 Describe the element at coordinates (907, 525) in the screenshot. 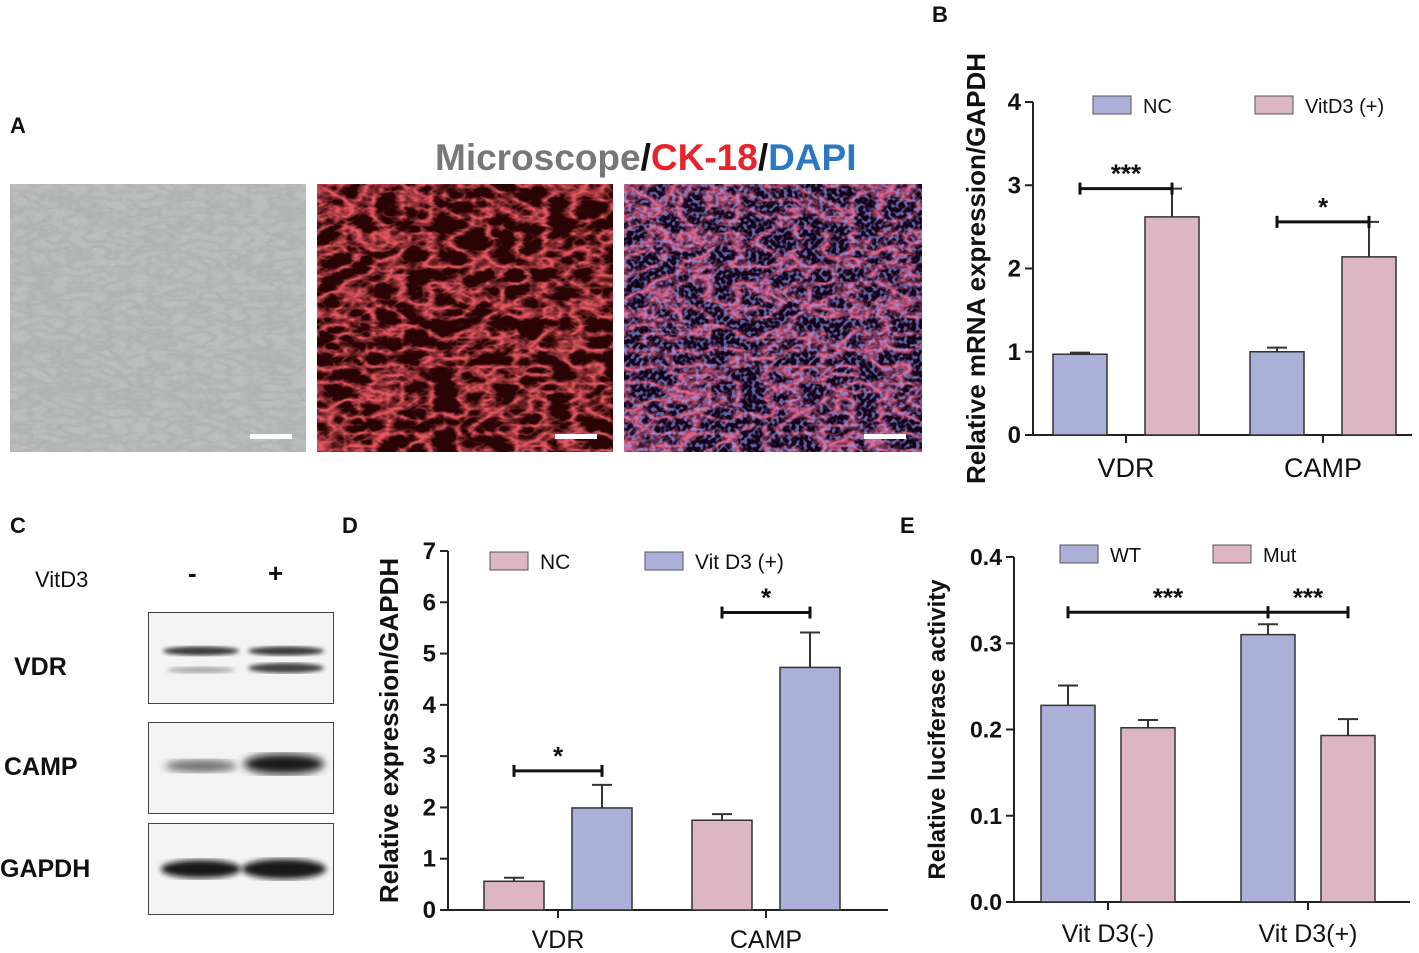

I see `panel-label-e: E` at that location.